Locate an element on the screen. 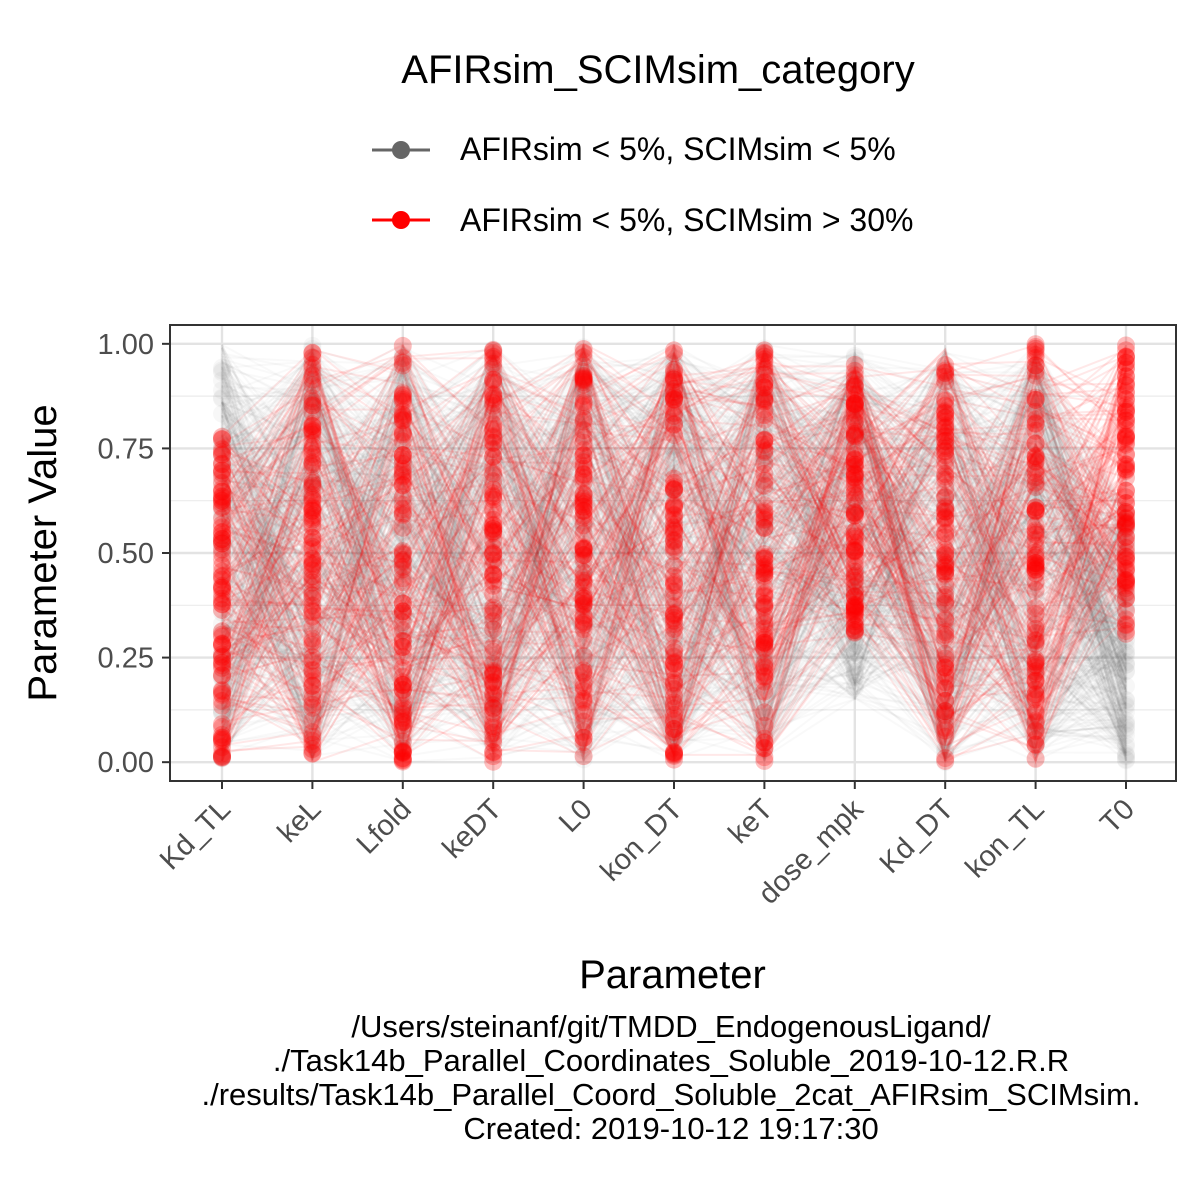  y-tick-label: 0.50 is located at coordinates (126, 554).